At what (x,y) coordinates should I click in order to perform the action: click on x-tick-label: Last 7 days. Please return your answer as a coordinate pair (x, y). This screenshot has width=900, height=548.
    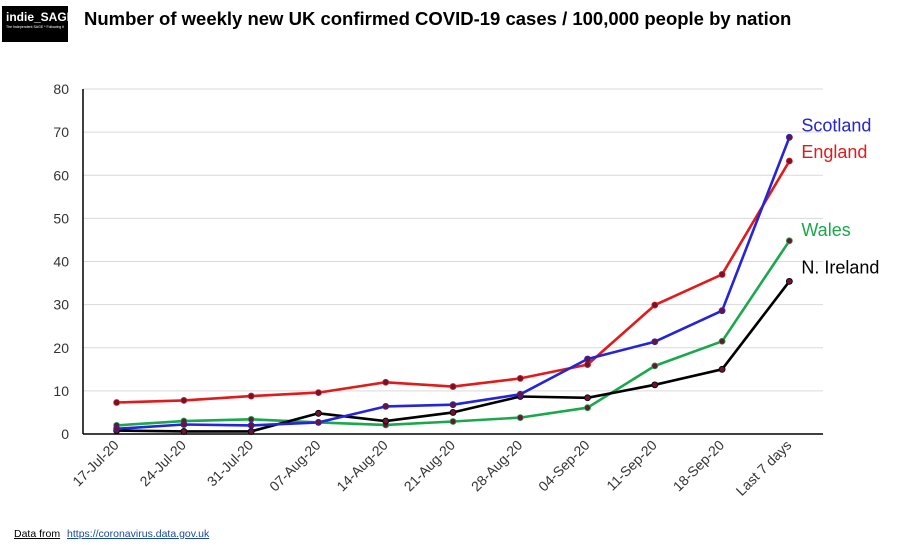
    Looking at the image, I should click on (764, 468).